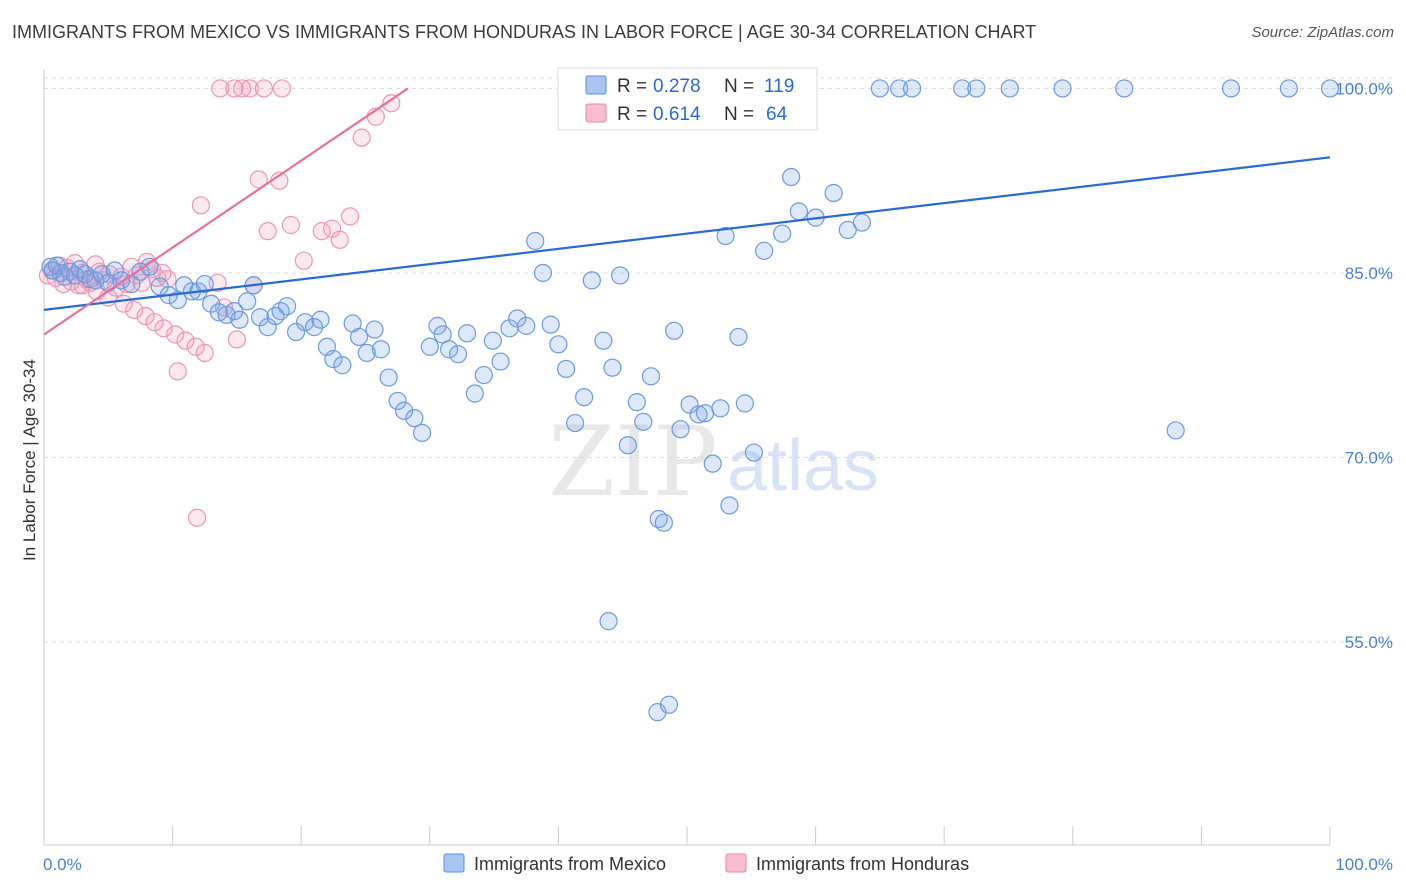 The image size is (1406, 892). What do you see at coordinates (1369, 642) in the screenshot?
I see `y-tick-label: 55.0%` at bounding box center [1369, 642].